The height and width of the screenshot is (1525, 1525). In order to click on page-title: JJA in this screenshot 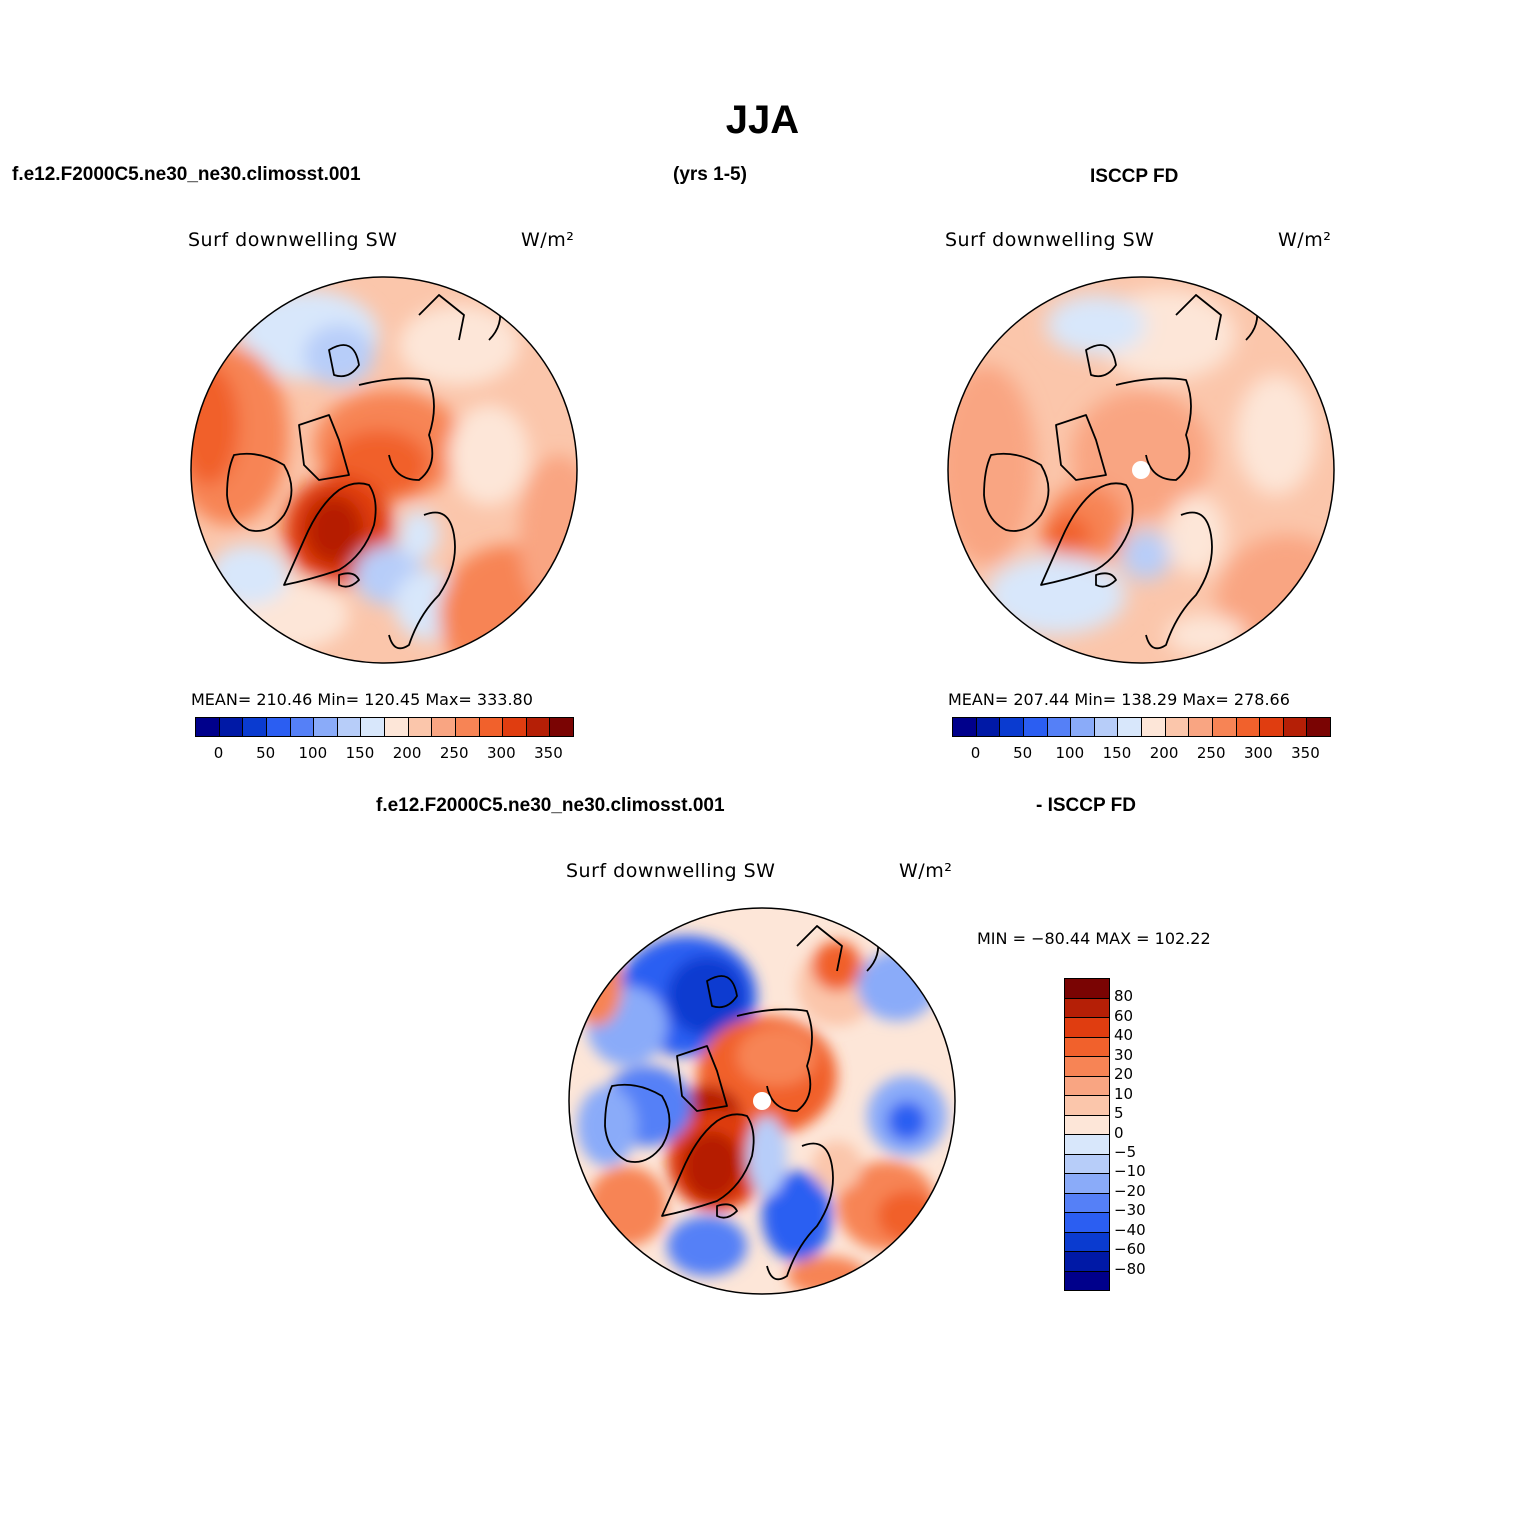, I will do `click(762, 120)`.